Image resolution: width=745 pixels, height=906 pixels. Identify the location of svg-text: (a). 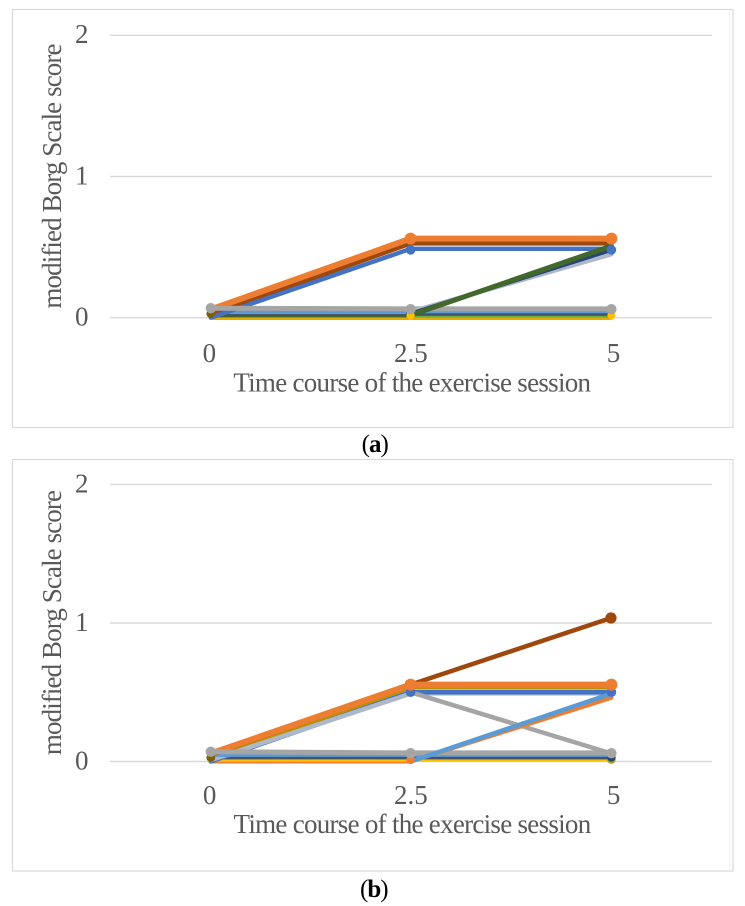
(375, 444).